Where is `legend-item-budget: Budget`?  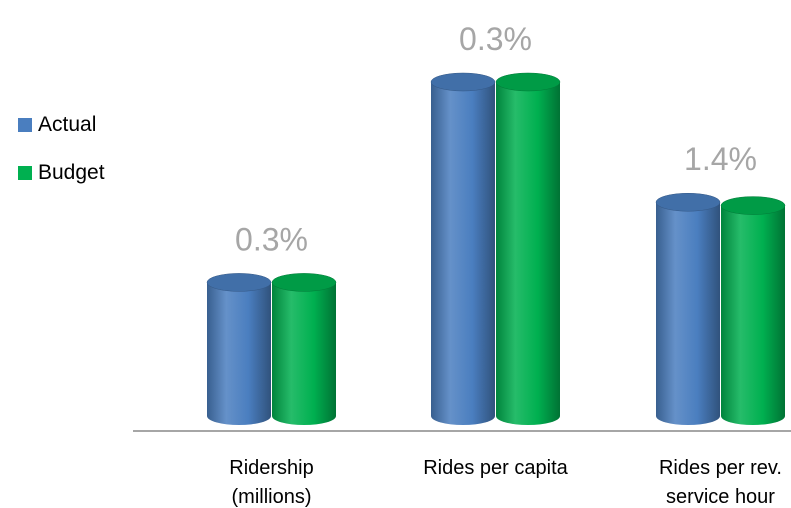 legend-item-budget: Budget is located at coordinates (61, 173).